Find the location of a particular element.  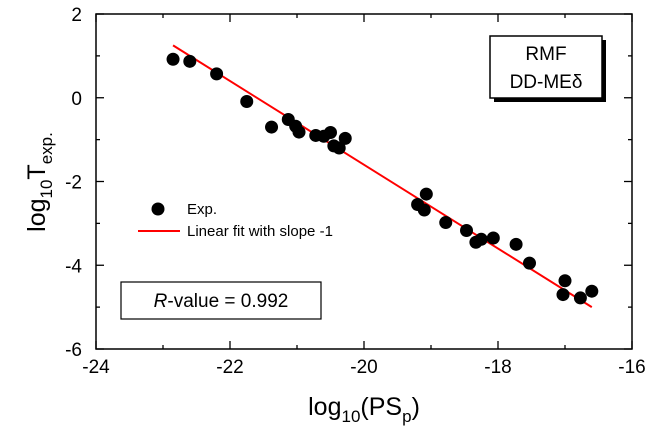

x-axis-label-log: log is located at coordinates (324, 407).